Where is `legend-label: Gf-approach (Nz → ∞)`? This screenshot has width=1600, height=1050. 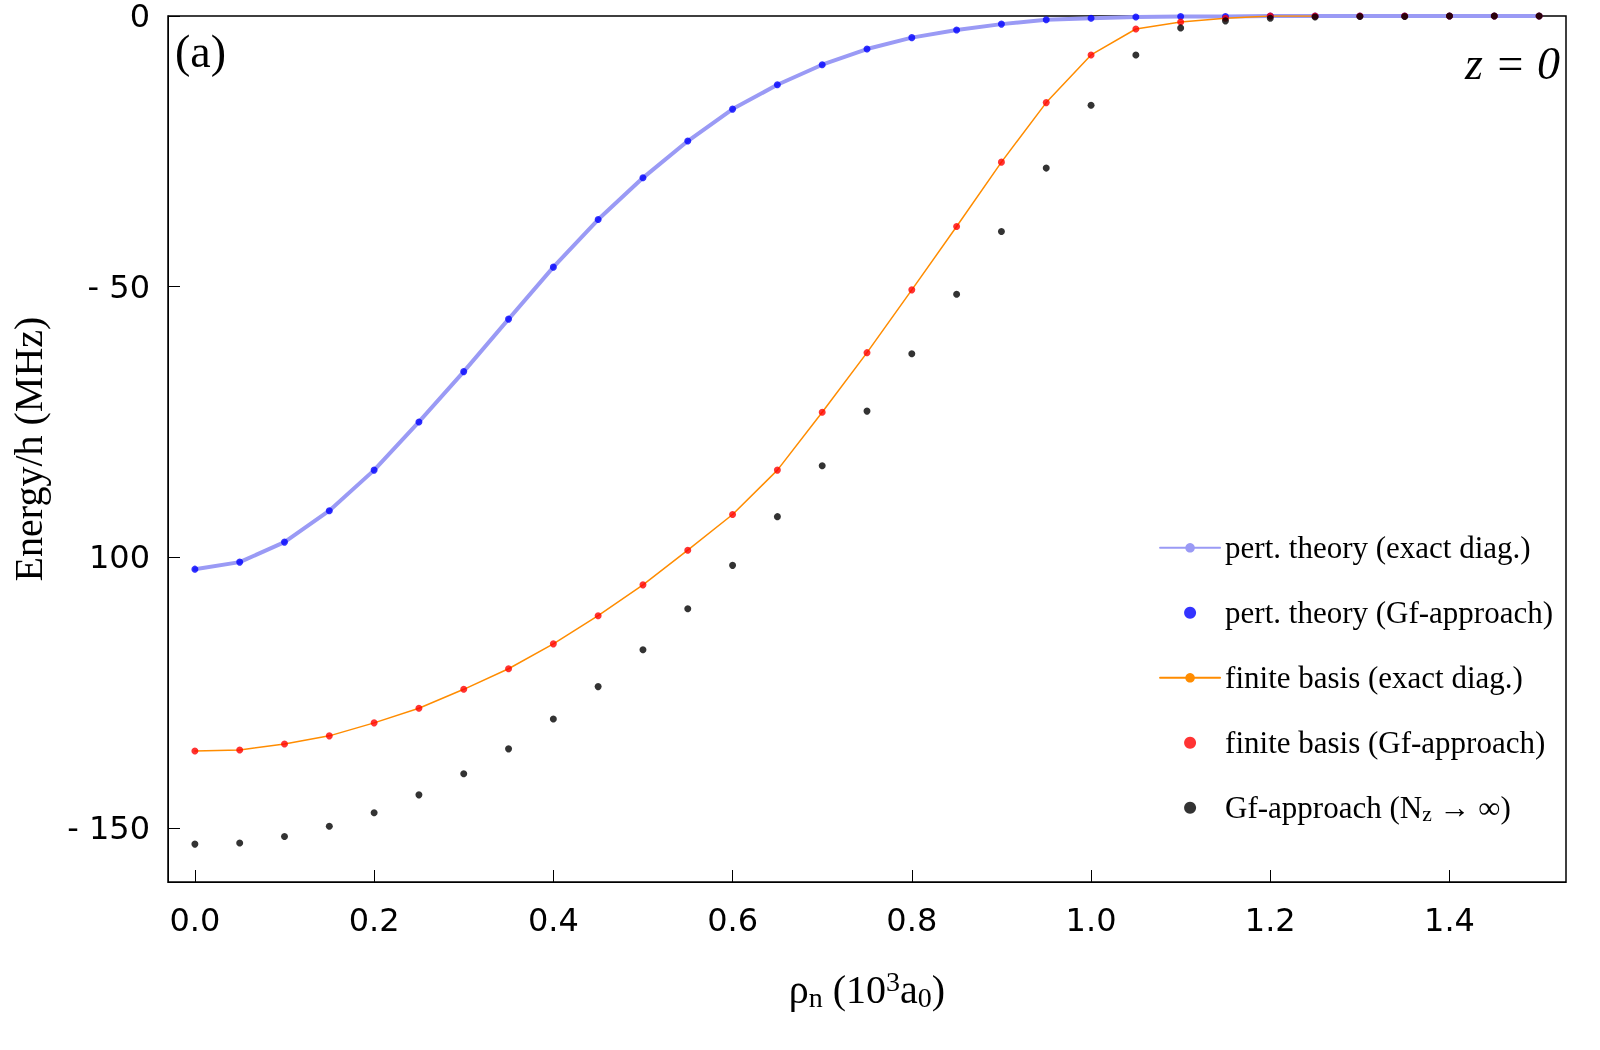 legend-label: Gf-approach (Nz → ∞) is located at coordinates (1368, 808).